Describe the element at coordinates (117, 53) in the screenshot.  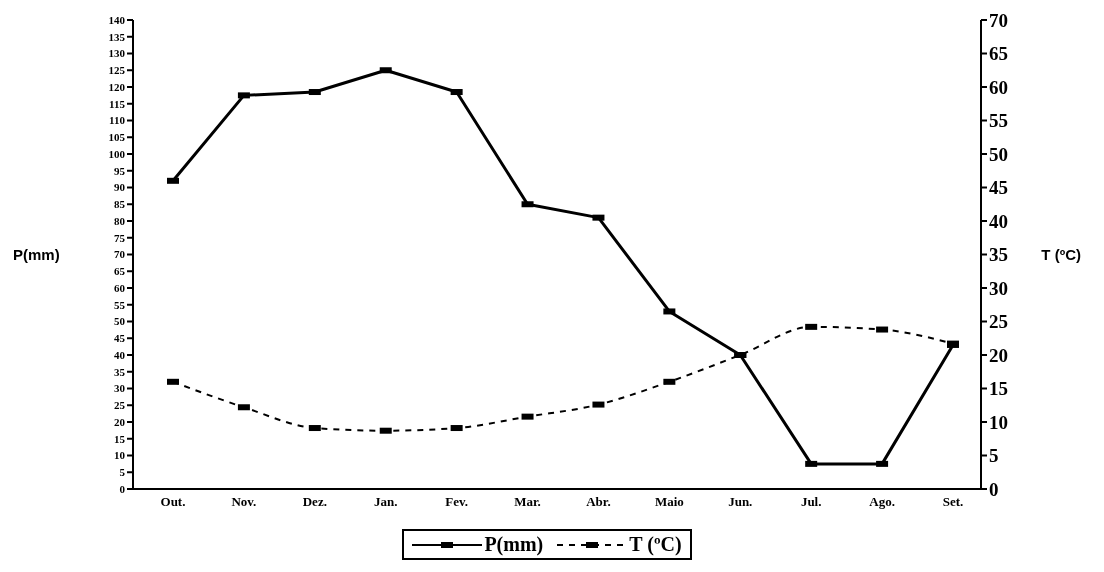
I see `y-tick-label: 130` at that location.